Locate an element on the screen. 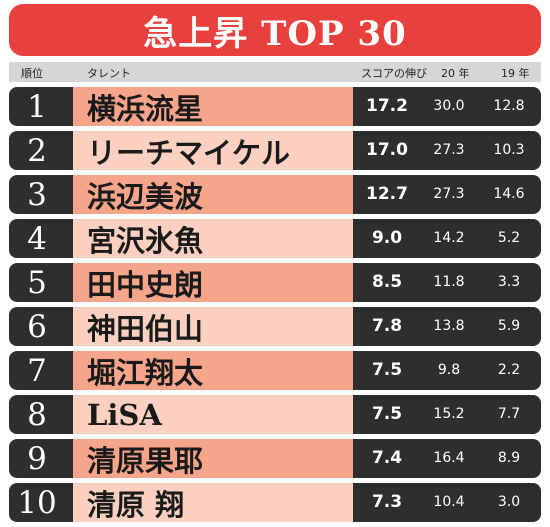 The width and height of the screenshot is (550, 527). stats-cell: 8.5 11.8 3.3 is located at coordinates (447, 282).